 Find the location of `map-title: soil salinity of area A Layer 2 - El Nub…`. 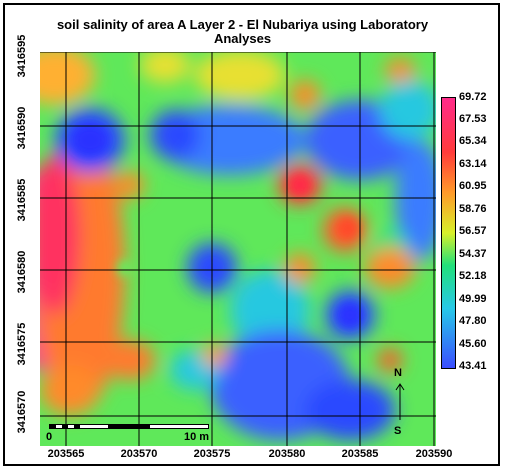

map-title: soil salinity of area A Layer 2 - El Nub… is located at coordinates (242, 31).